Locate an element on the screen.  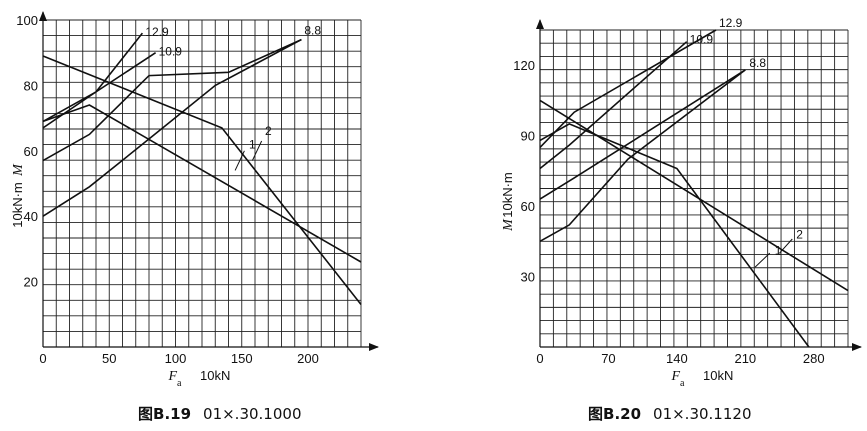
series-line-1-b19 is located at coordinates (172, 127).